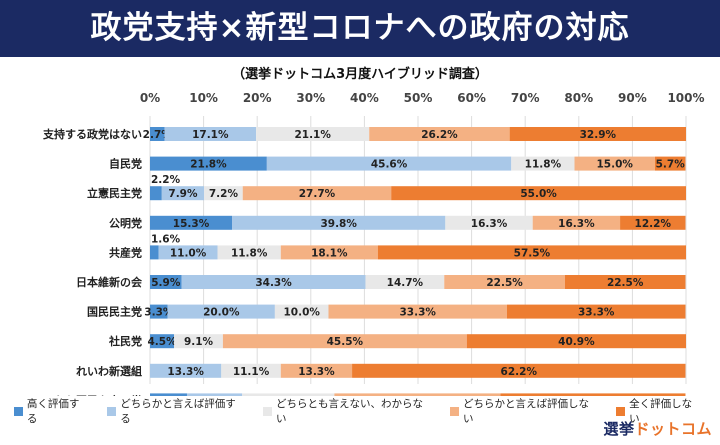 Image resolution: width=720 pixels, height=445 pixels. What do you see at coordinates (166, 239) in the screenshot?
I see `data-label: 1.6%` at bounding box center [166, 239].